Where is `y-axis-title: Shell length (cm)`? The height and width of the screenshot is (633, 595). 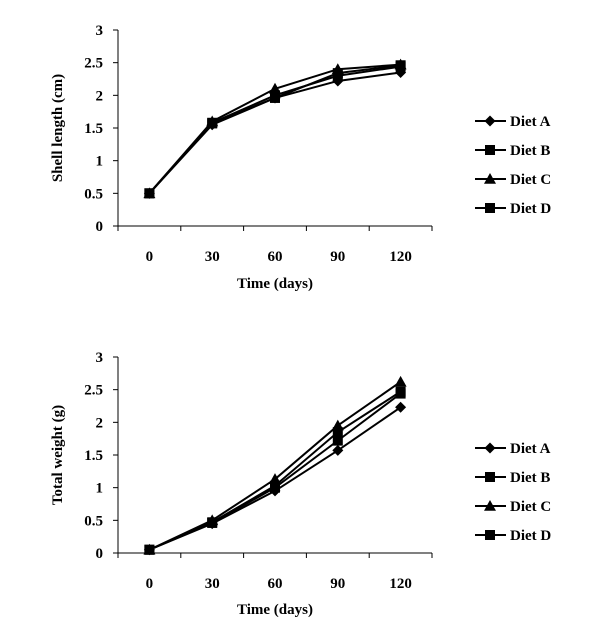 y-axis-title: Shell length (cm) is located at coordinates (58, 128).